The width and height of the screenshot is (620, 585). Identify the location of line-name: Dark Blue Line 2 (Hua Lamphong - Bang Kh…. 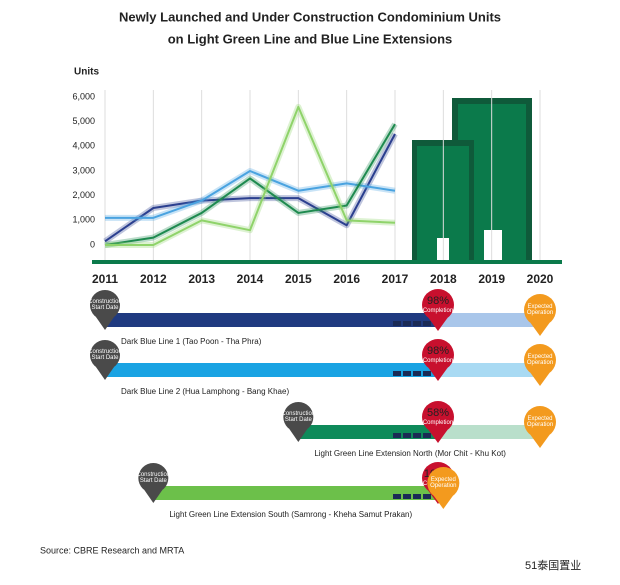
(205, 391).